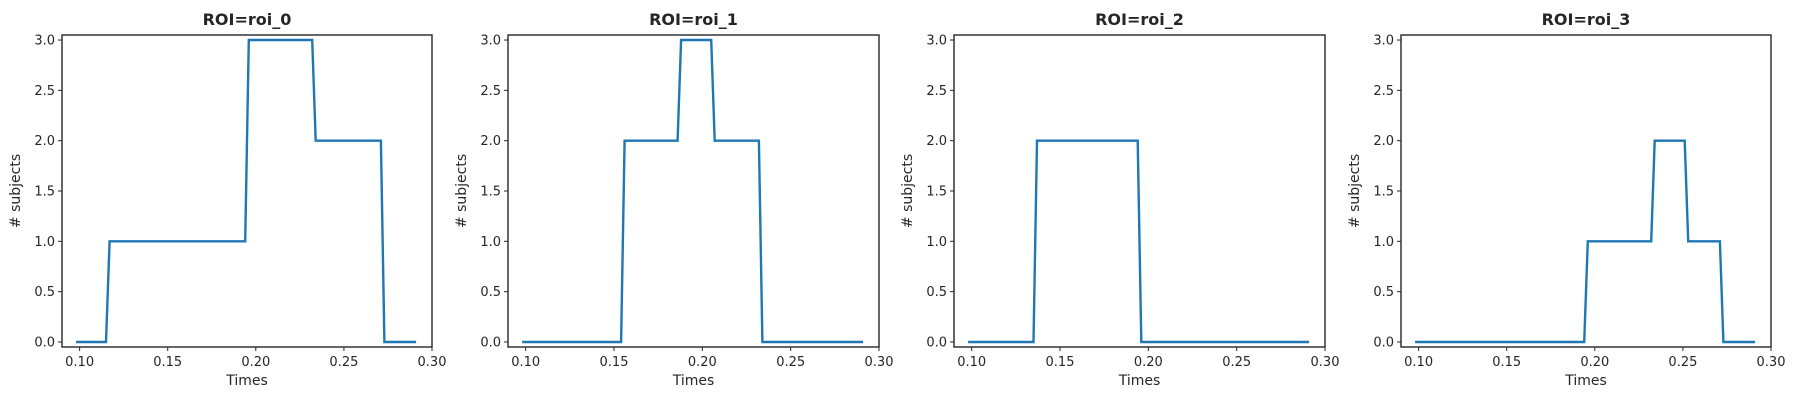  Describe the element at coordinates (247, 19) in the screenshot. I see `subplot-title: ROI=roi_0` at that location.